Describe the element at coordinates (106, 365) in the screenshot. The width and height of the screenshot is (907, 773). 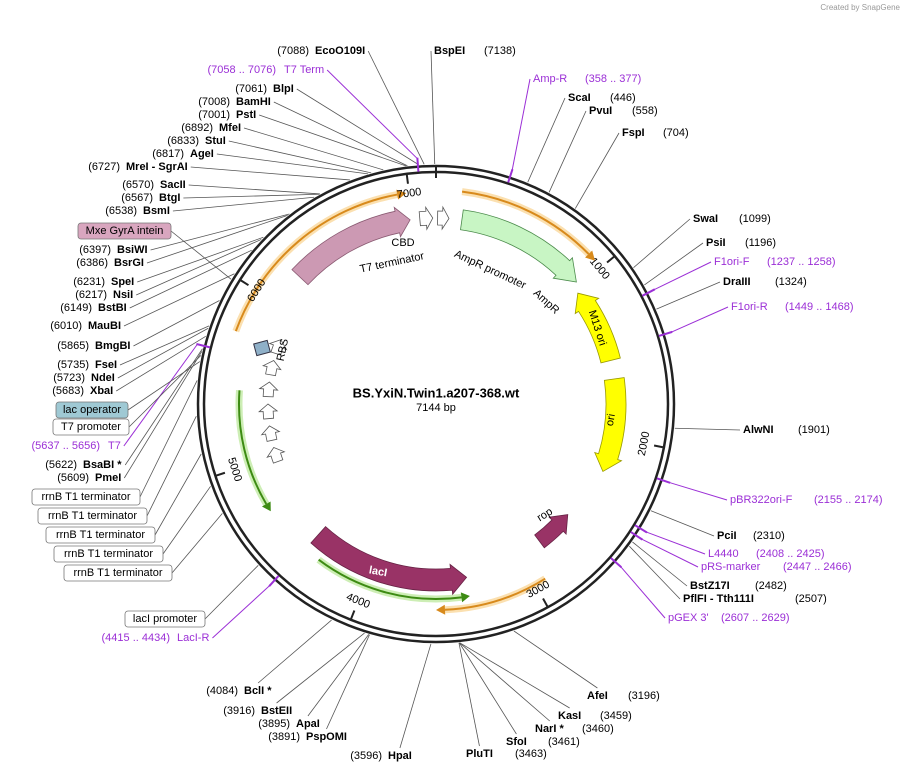
I see `enzyme-name: FseI` at that location.